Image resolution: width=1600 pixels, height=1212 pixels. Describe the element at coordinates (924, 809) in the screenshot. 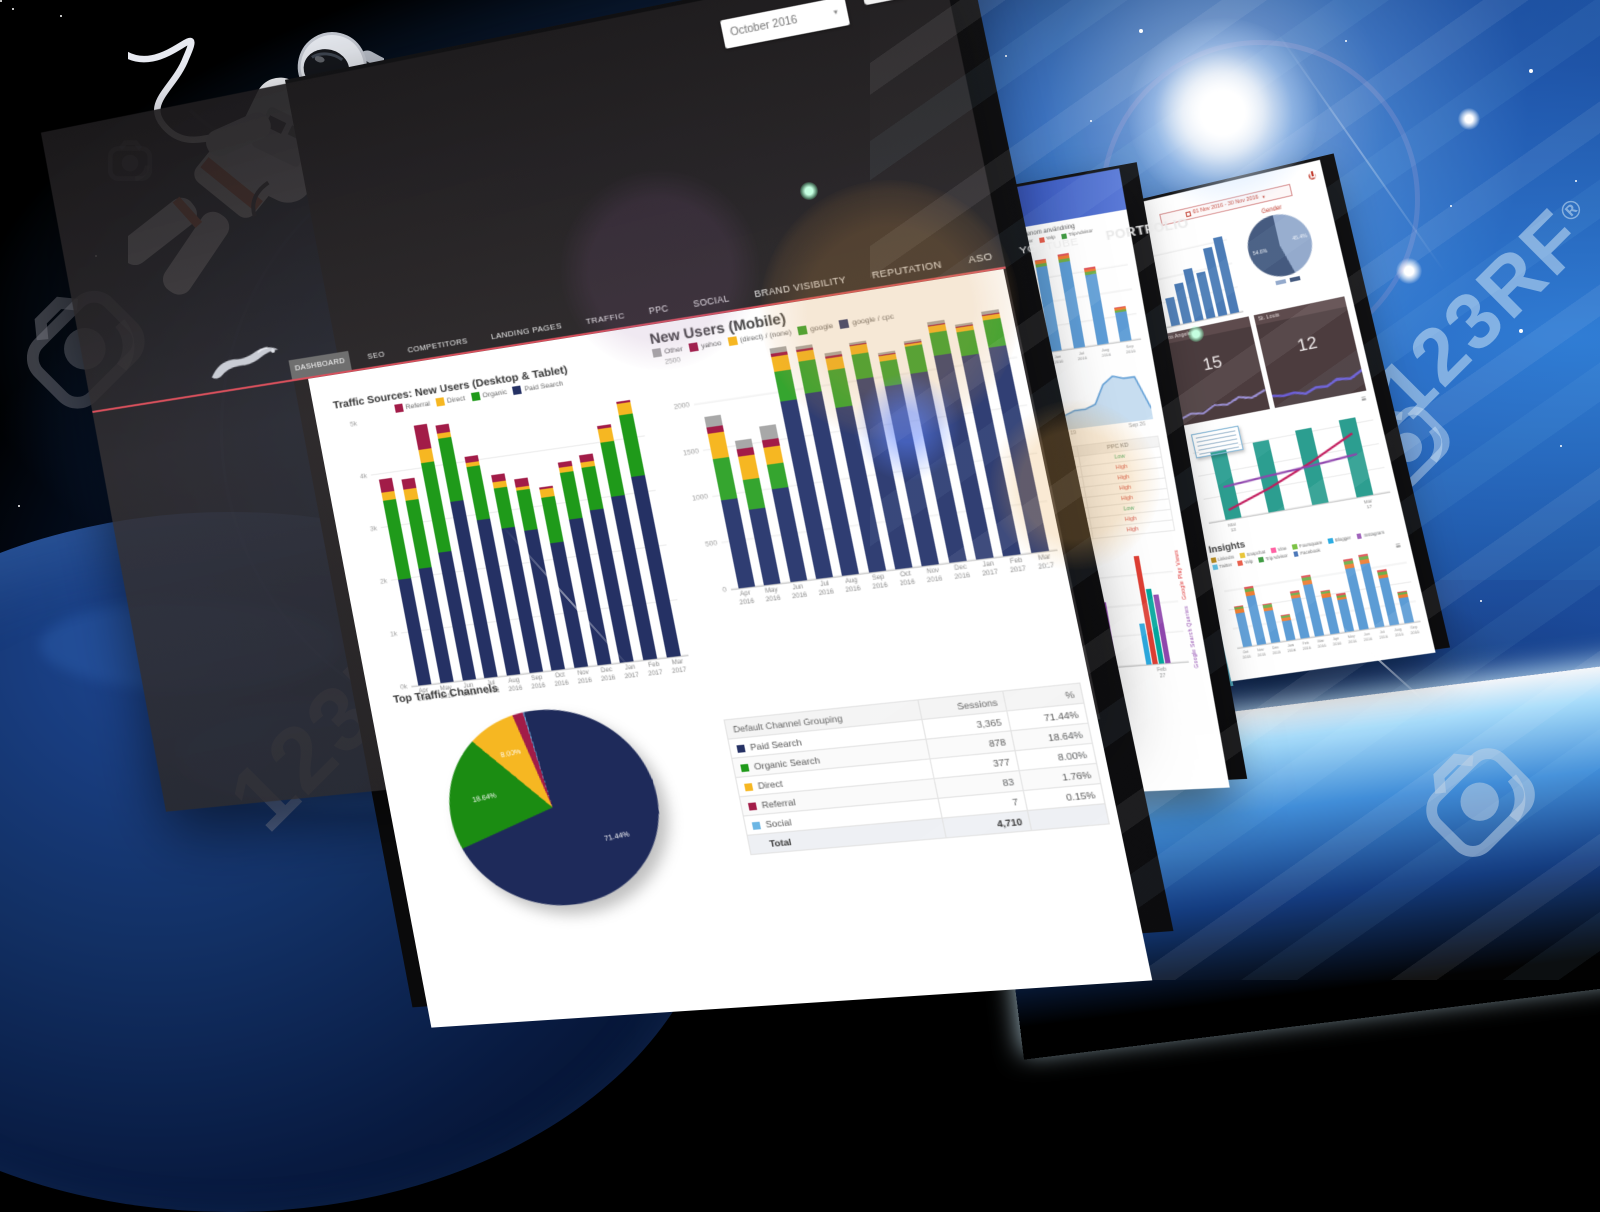

I see `table-row: Social 7 0.15%` at that location.